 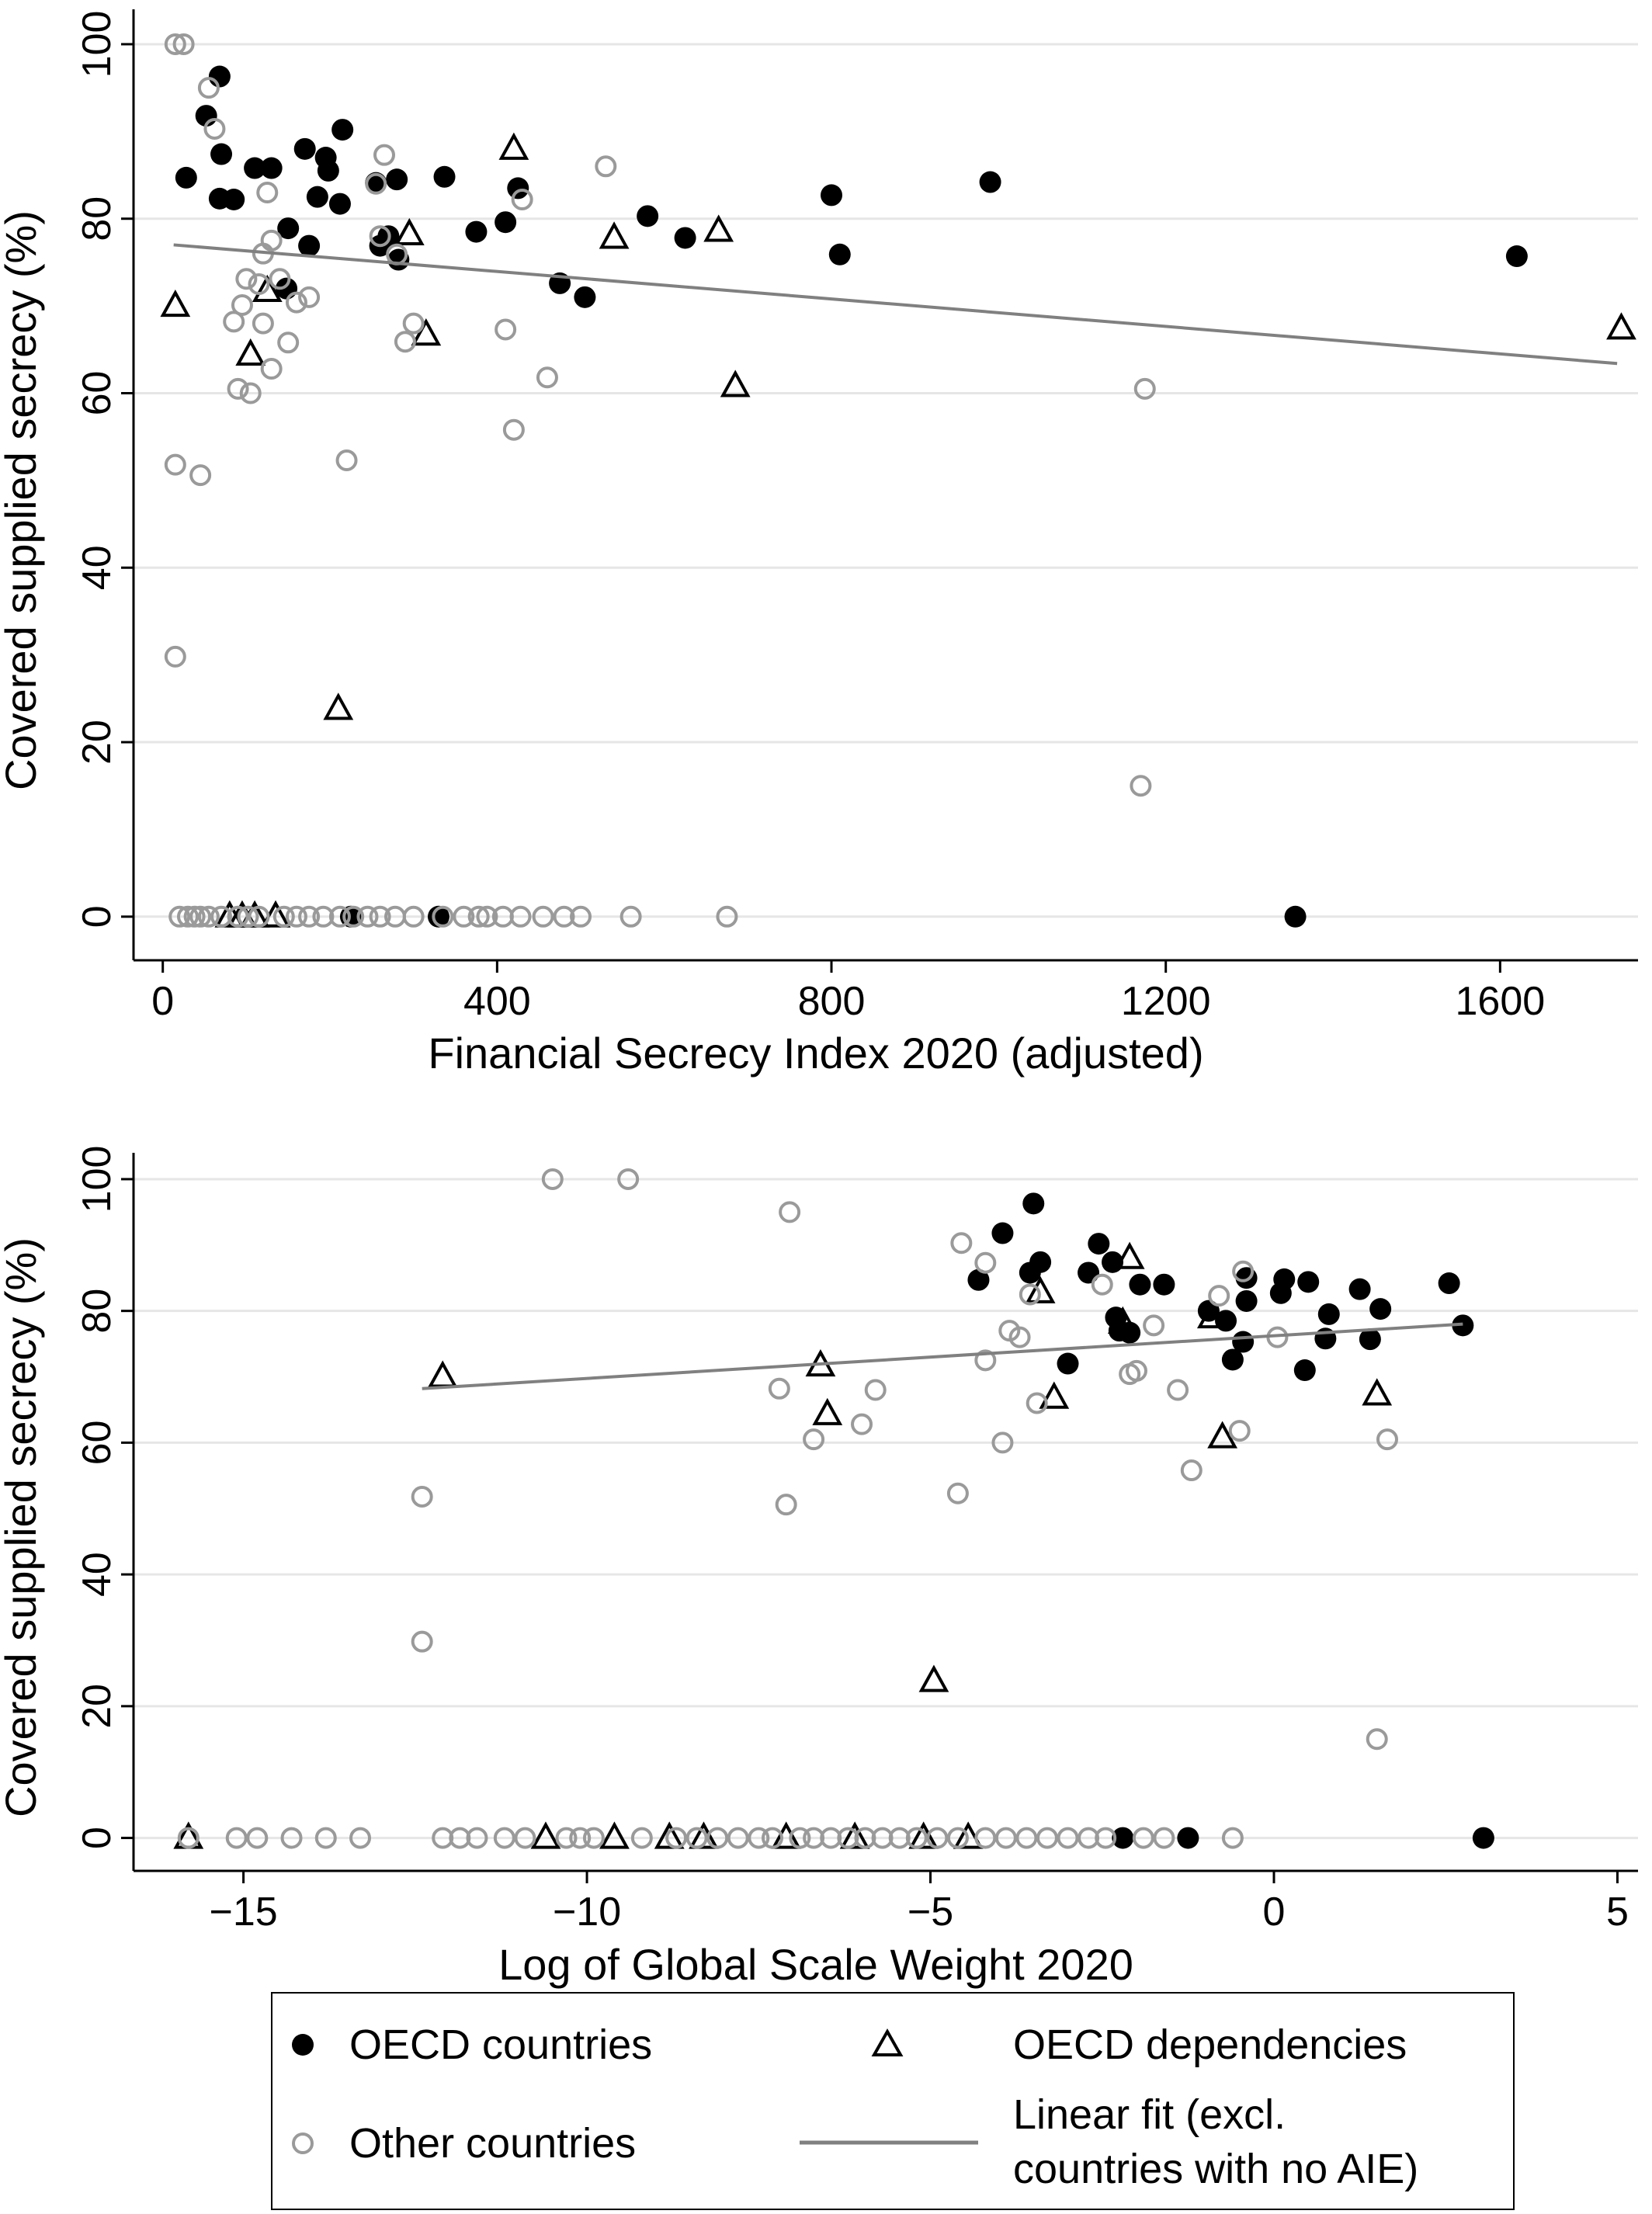 What do you see at coordinates (887, 2042) in the screenshot?
I see `legend-dependencies-marker` at bounding box center [887, 2042].